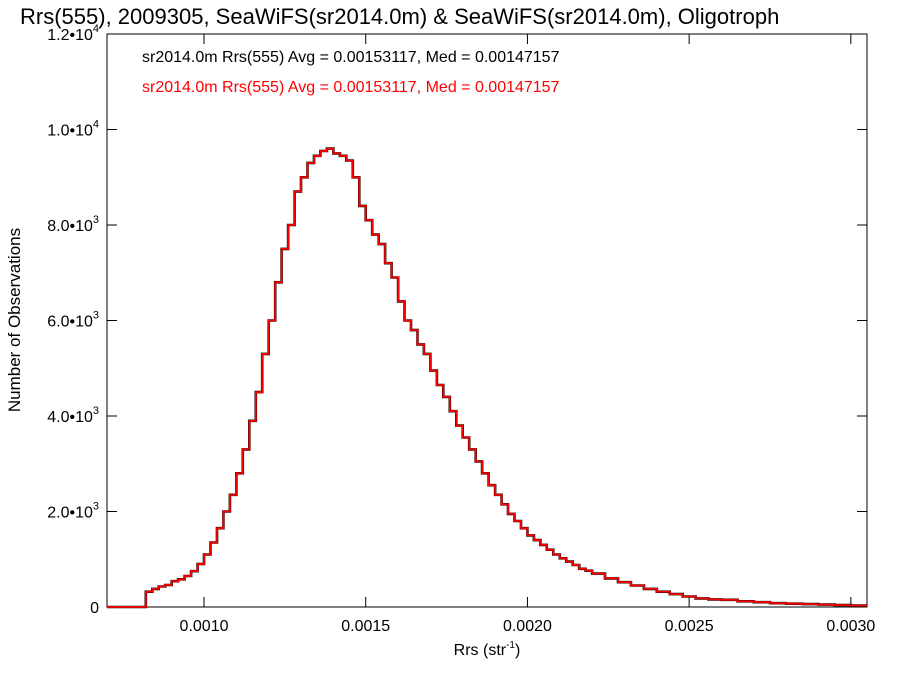  What do you see at coordinates (527, 626) in the screenshot?
I see `x-tick-label: 0.0020` at bounding box center [527, 626].